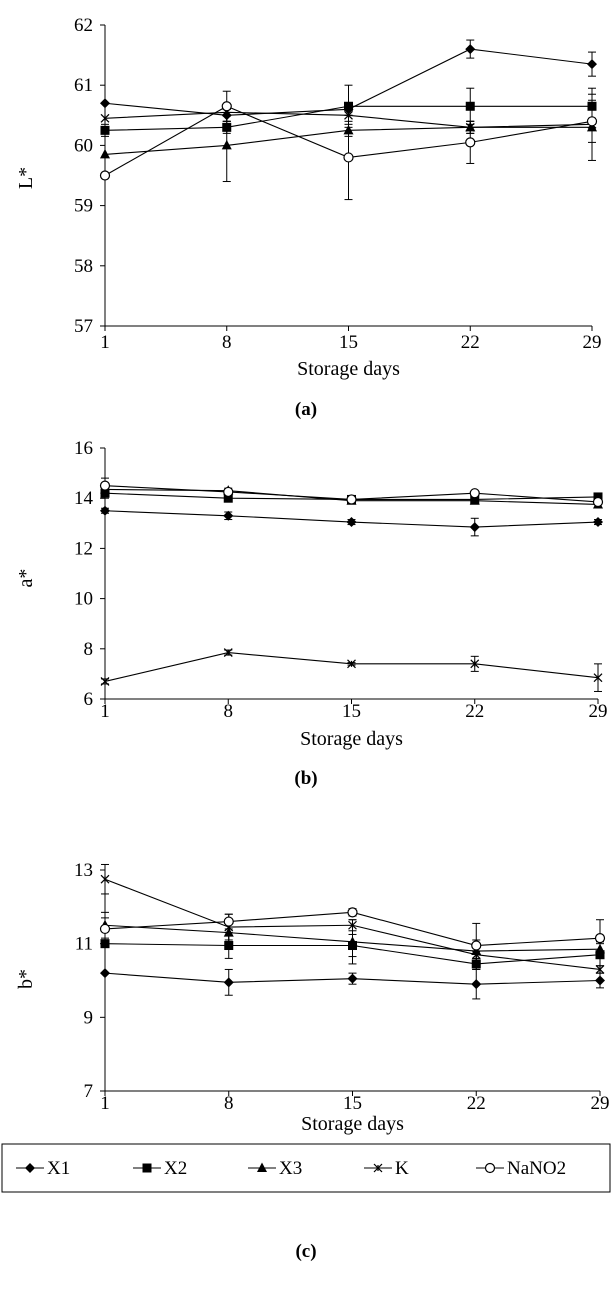  I want to click on y-tick-label: 12, so click(83, 548).